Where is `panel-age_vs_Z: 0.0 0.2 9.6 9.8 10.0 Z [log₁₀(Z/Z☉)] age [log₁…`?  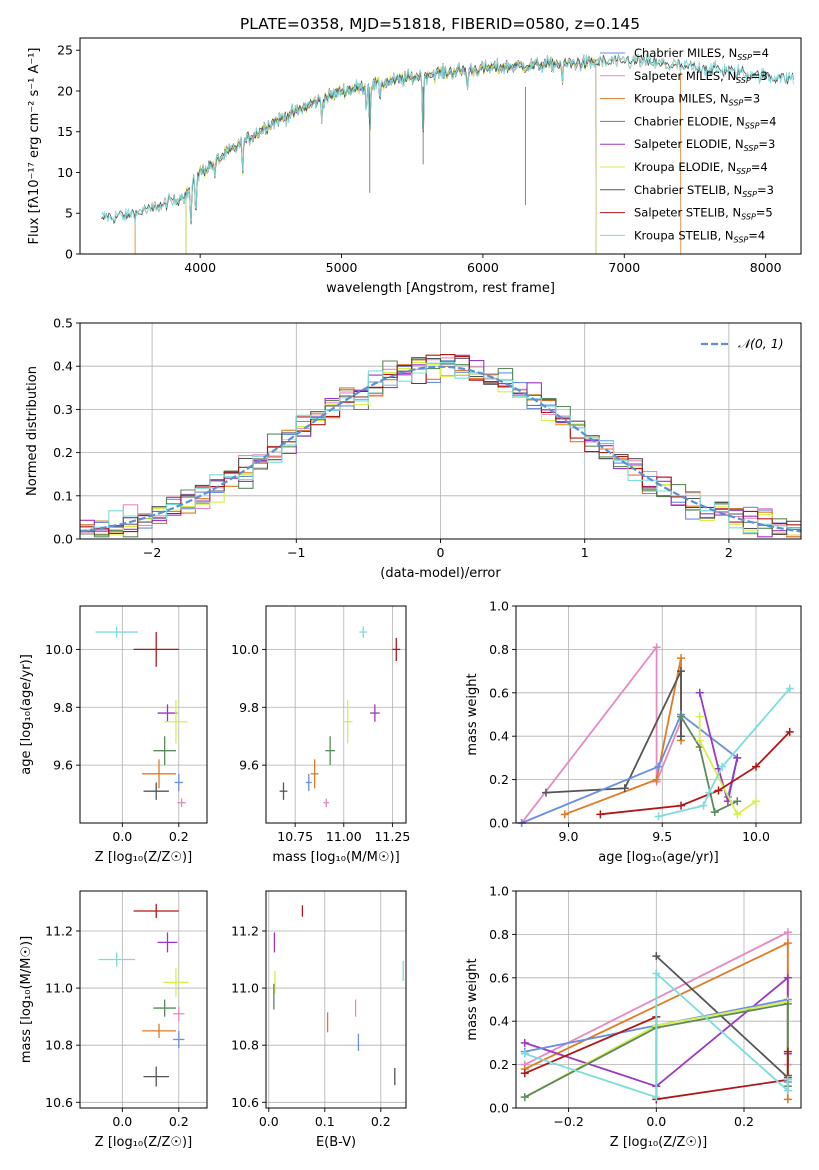
panel-age_vs_Z: 0.0 0.2 9.6 9.8 10.0 Z [log₁₀(Z/Z☉)] age [log₁… is located at coordinates (113, 735).